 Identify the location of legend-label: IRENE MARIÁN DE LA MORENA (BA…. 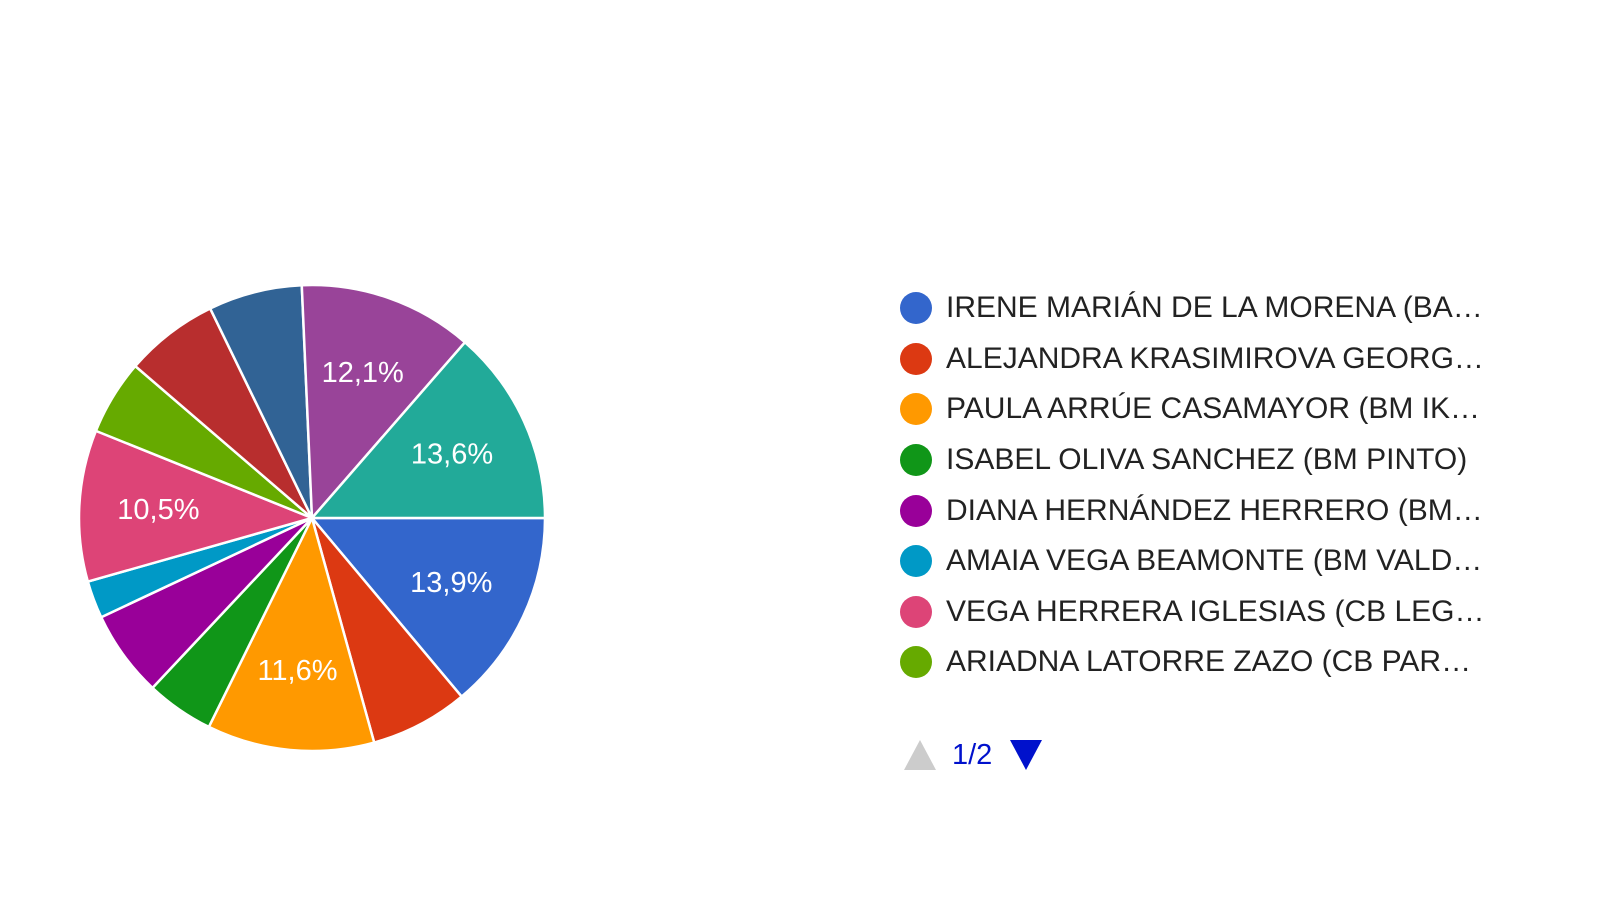
(1214, 308).